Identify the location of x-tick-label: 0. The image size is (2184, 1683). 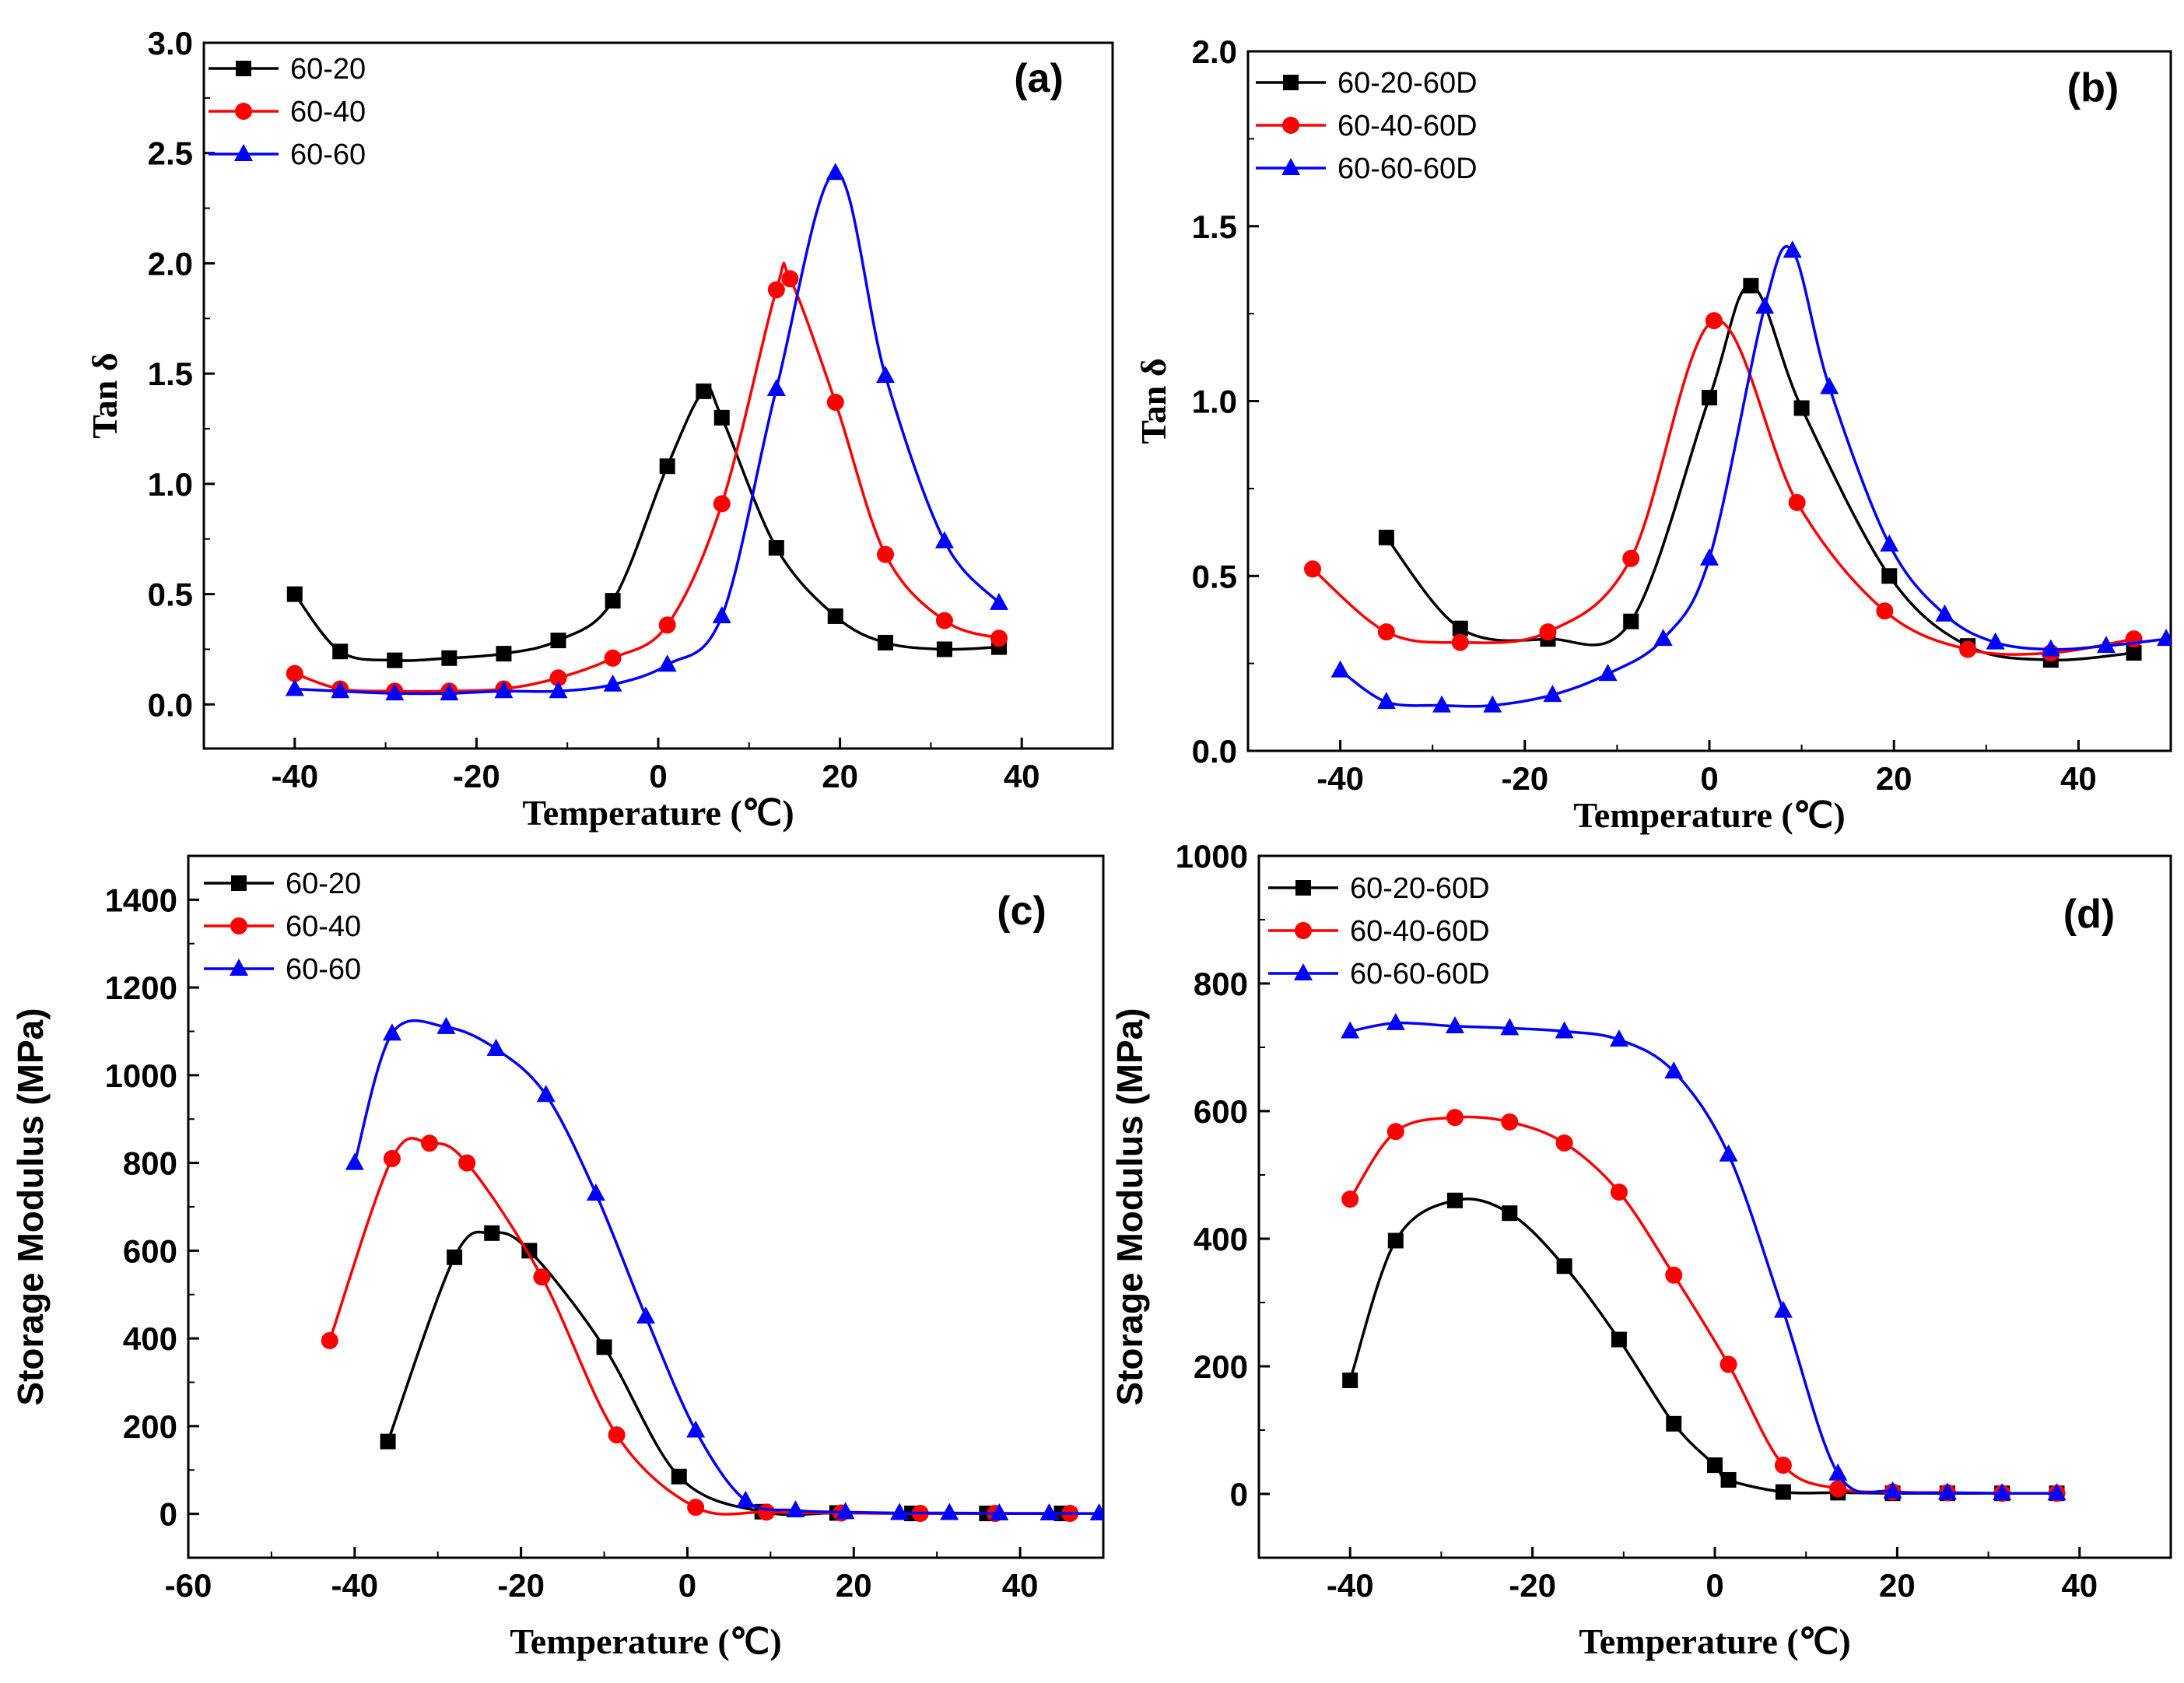
(1714, 1585).